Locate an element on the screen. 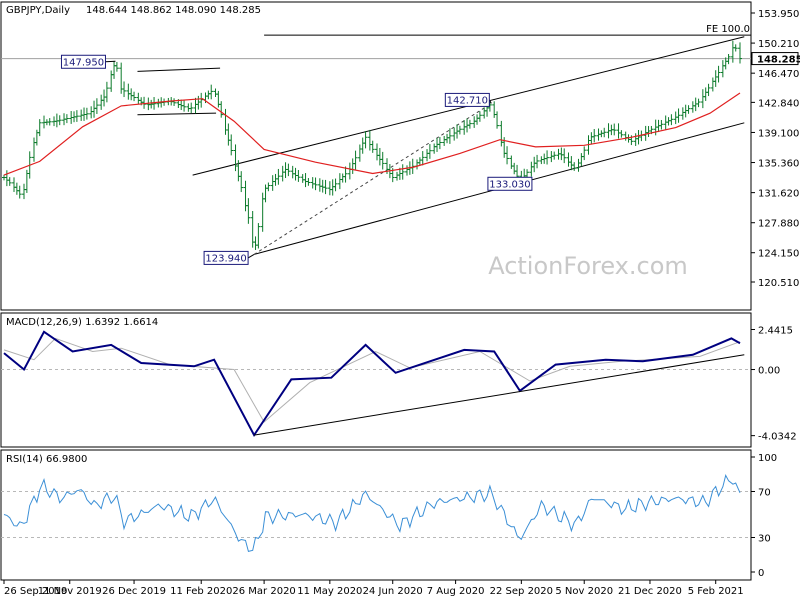  macd-signal-line is located at coordinates (372, 380).